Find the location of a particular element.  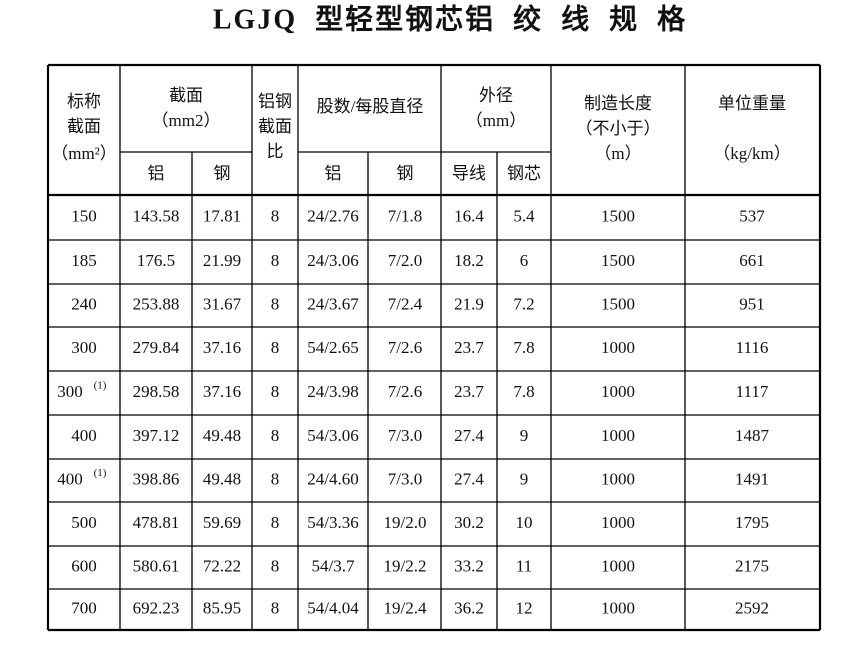

column-subheader: 钢芯 is located at coordinates (524, 173).